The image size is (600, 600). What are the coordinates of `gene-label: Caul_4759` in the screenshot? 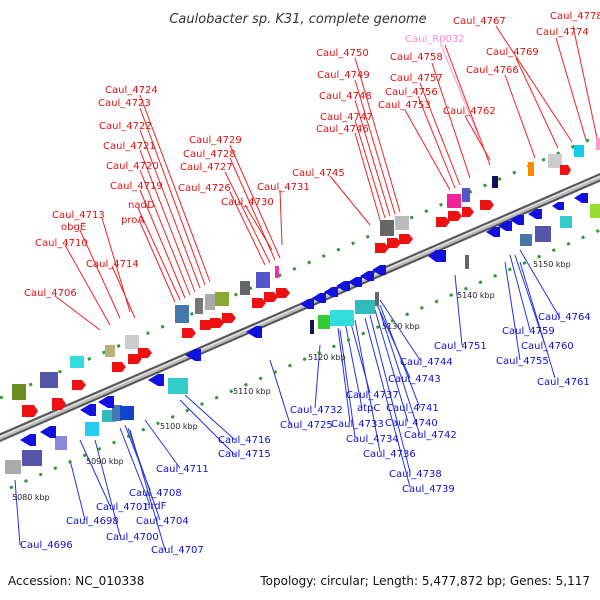 It's located at (528, 331).